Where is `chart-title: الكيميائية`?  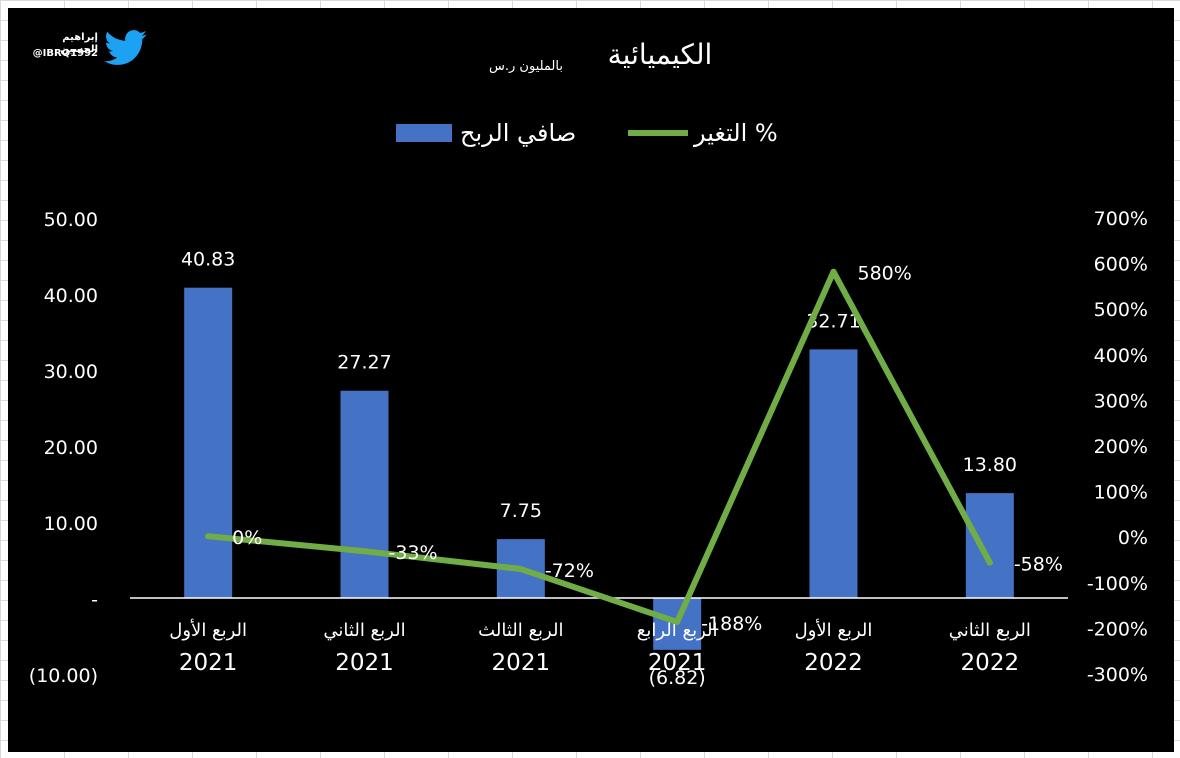
chart-title: الكيميائية is located at coordinates (660, 54).